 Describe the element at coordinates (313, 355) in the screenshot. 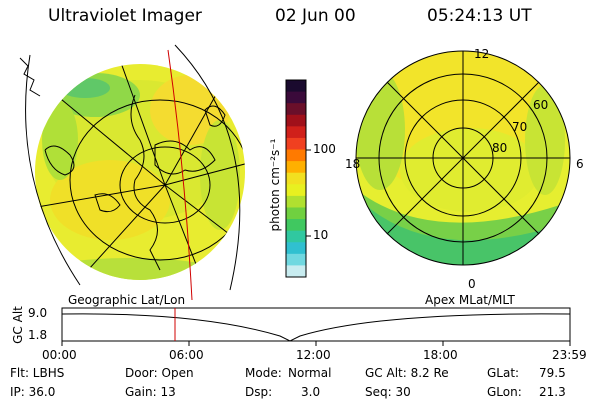

I see `altitude-xtick-1200: 12:00` at that location.